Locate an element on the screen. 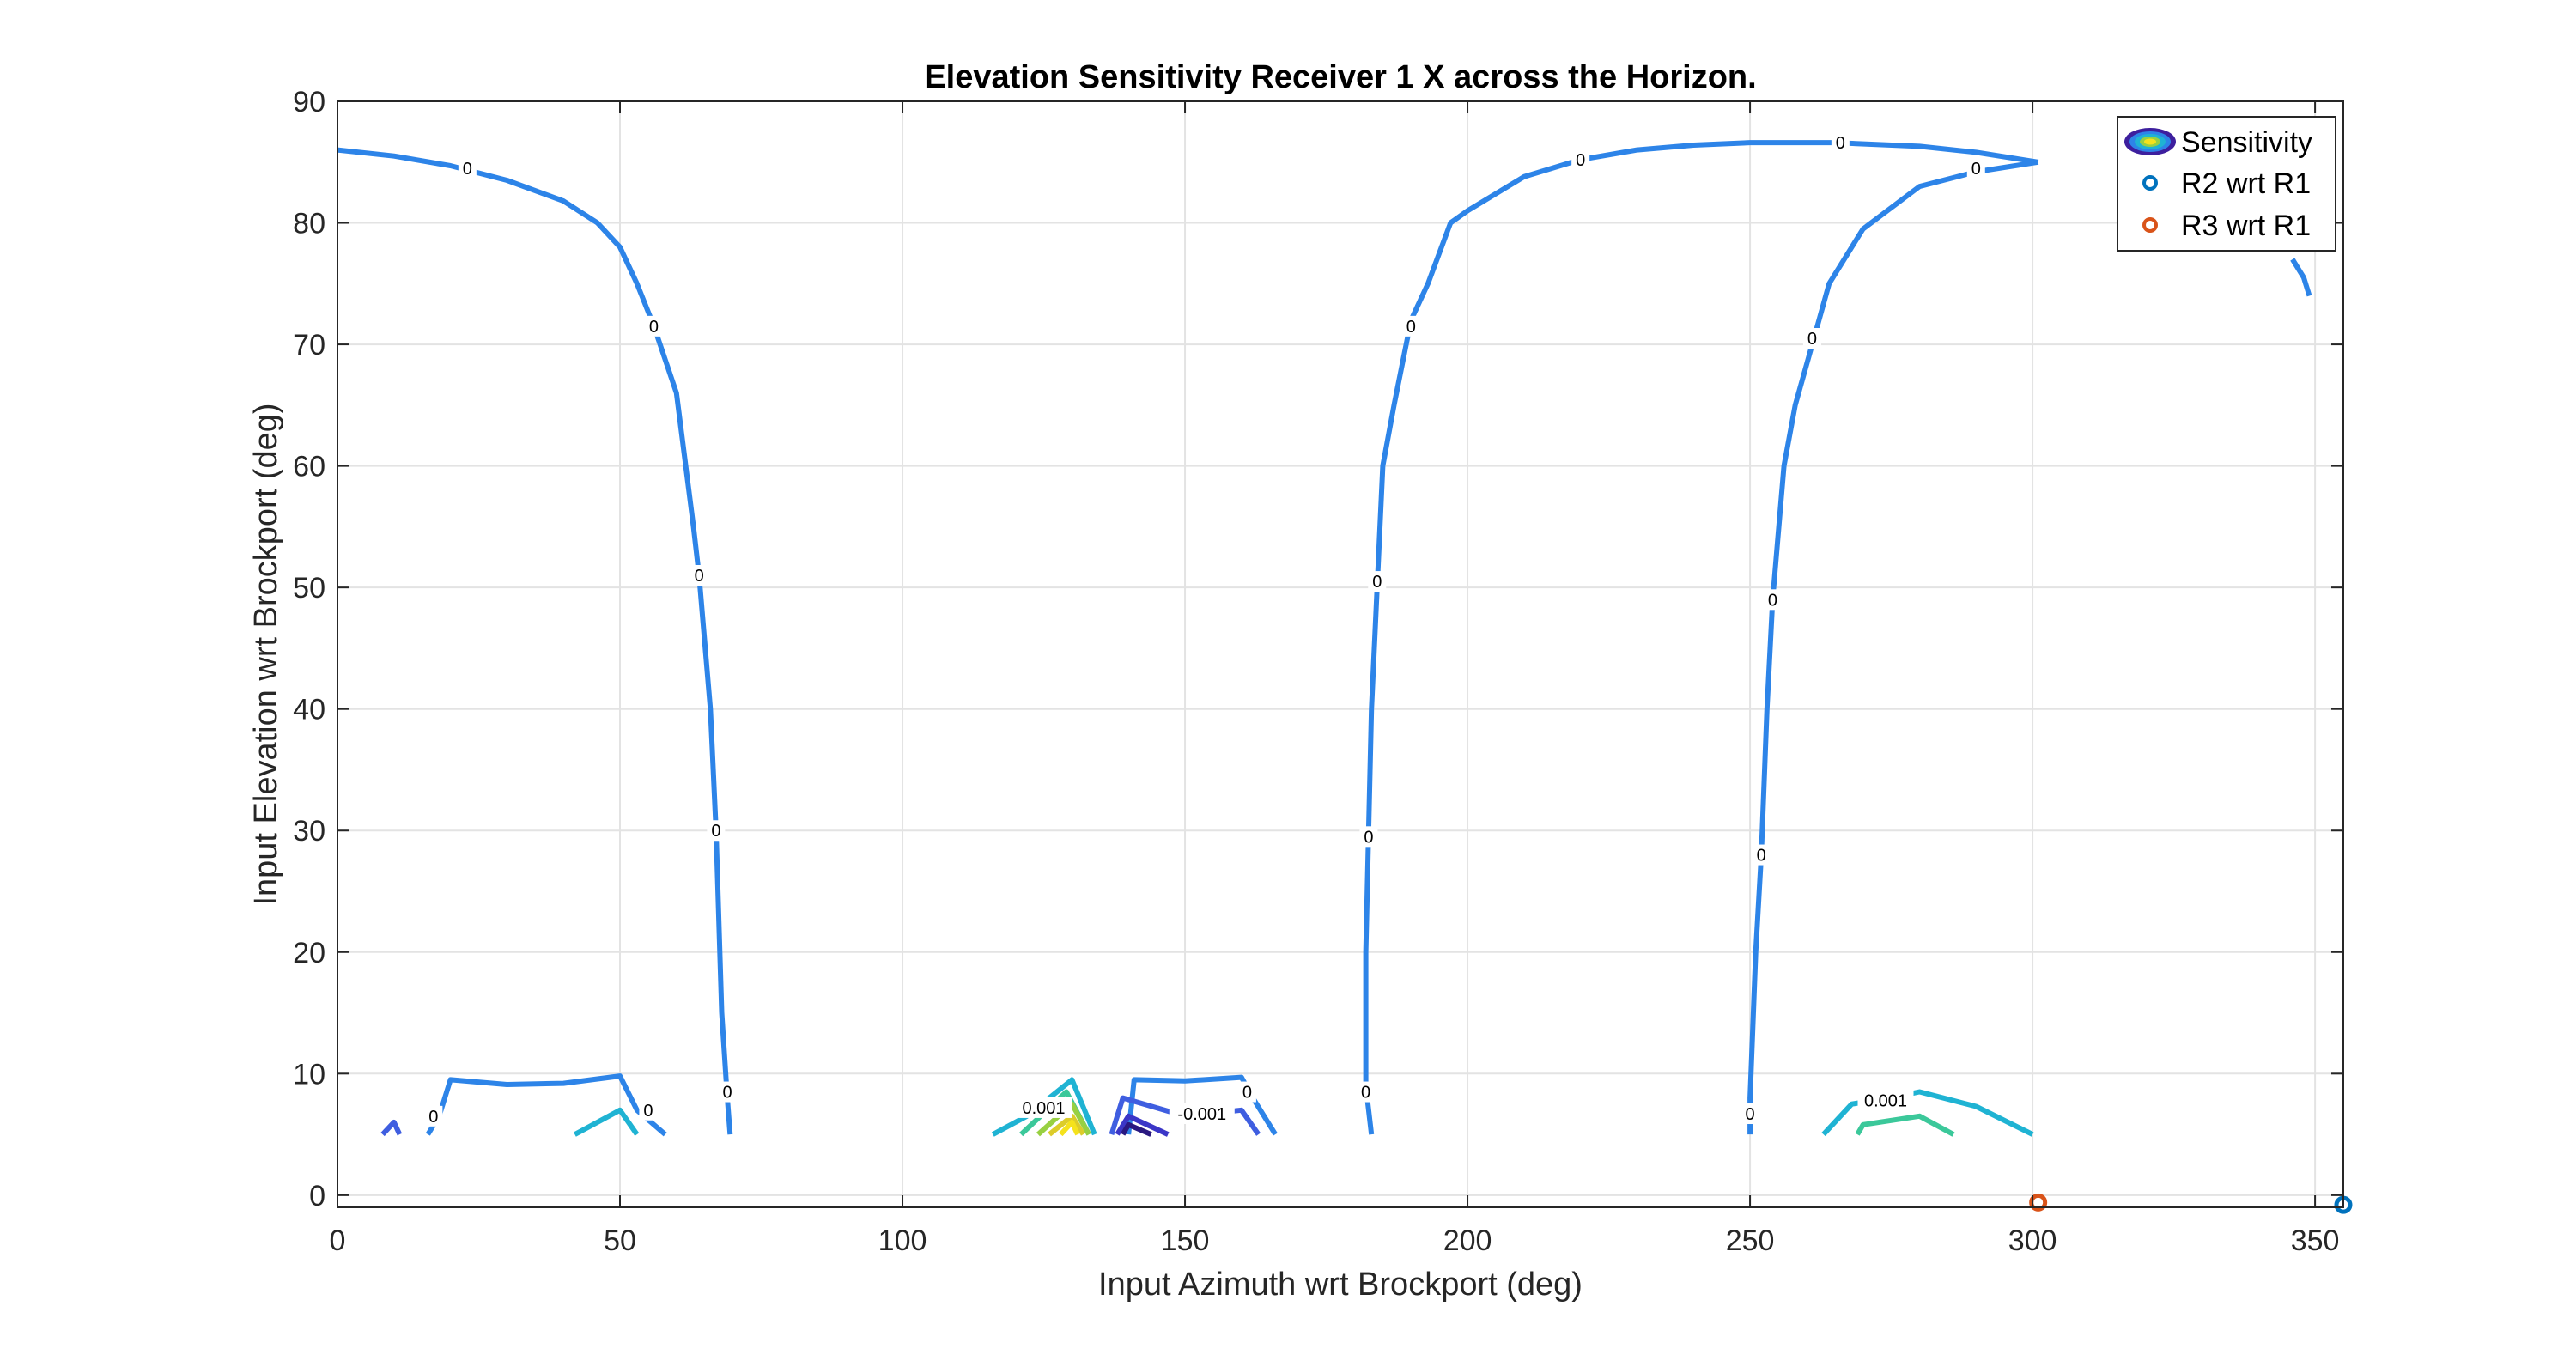 The width and height of the screenshot is (2576, 1355). x-axis-label: Input Azimuth wrt Brockport (deg) is located at coordinates (1341, 1285).